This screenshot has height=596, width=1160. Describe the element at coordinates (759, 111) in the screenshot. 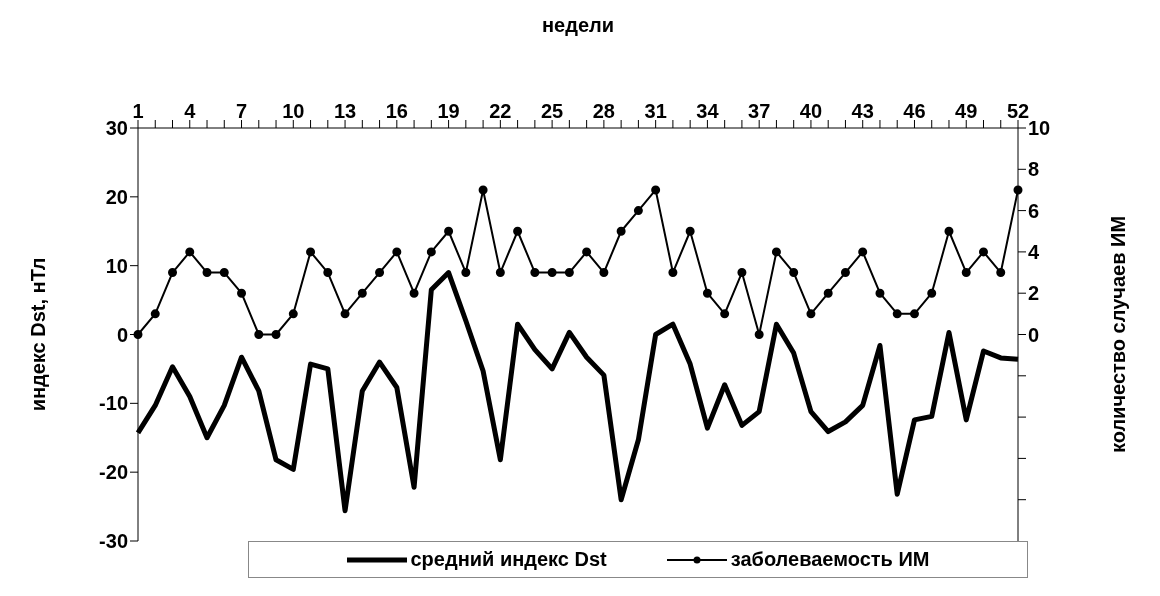

I see `x-tick-label: 37` at that location.